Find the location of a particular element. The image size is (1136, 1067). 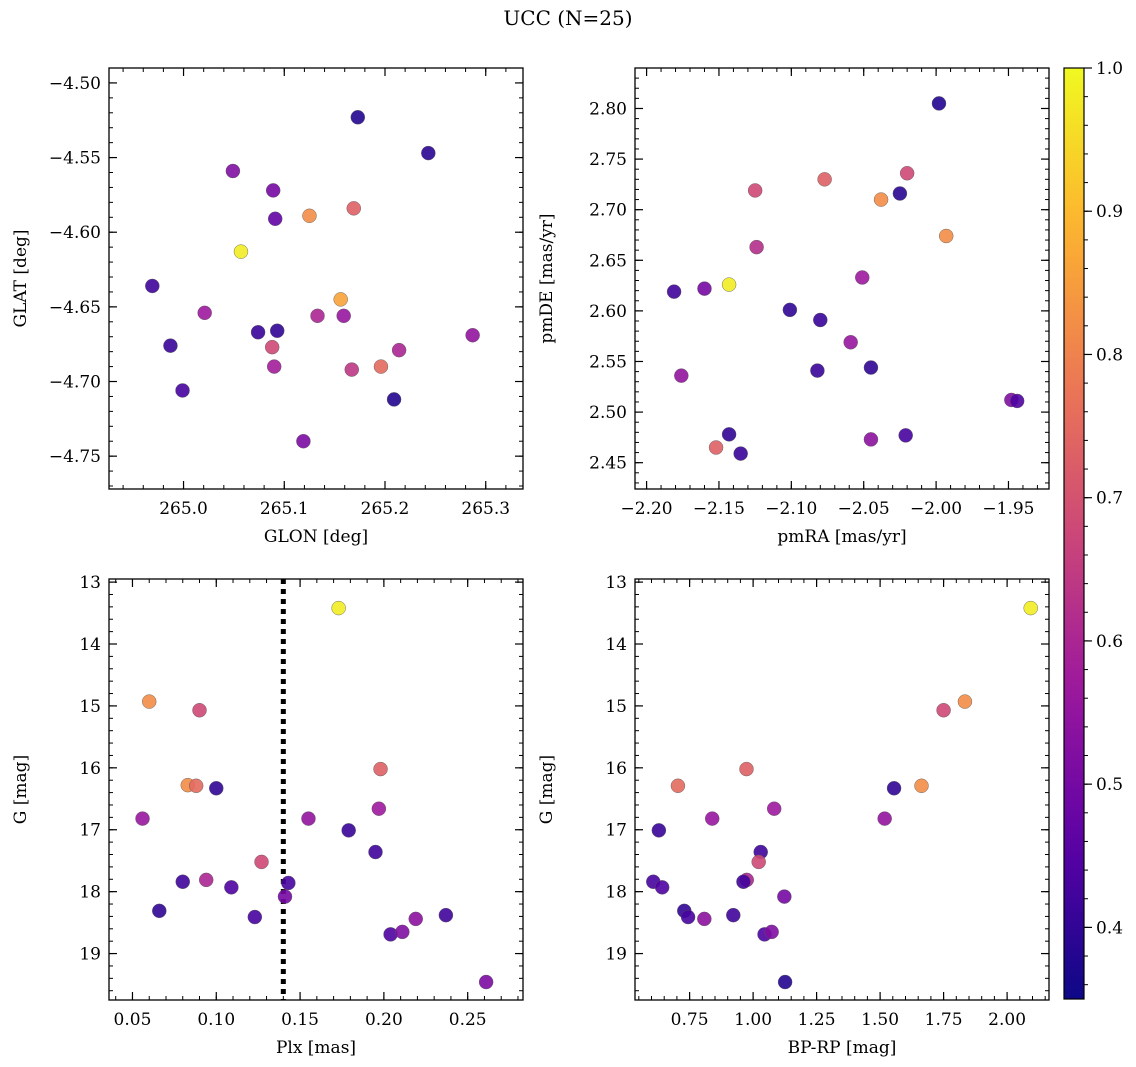

x-tick-label: 0.05 is located at coordinates (133, 1020).